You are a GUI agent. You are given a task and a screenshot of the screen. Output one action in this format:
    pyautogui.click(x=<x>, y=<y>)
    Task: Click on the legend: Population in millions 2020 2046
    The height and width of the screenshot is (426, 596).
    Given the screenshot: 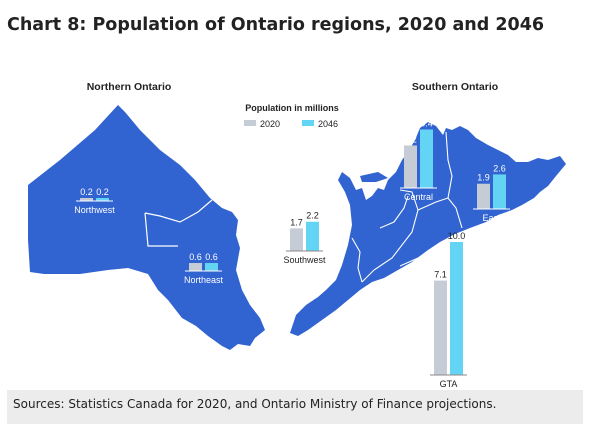 What is the action you would take?
    pyautogui.click(x=291, y=116)
    